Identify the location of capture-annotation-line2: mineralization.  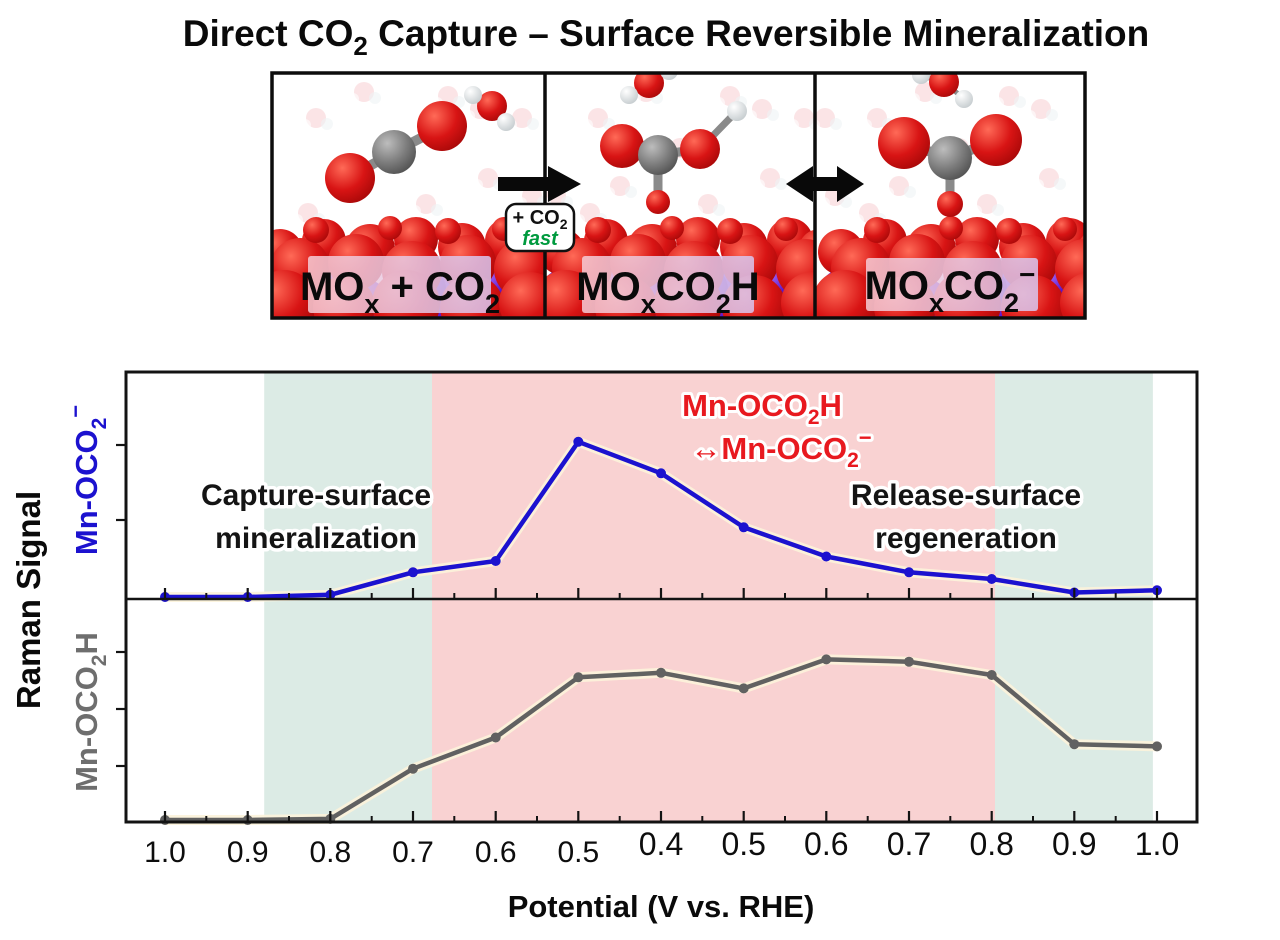
(316, 538).